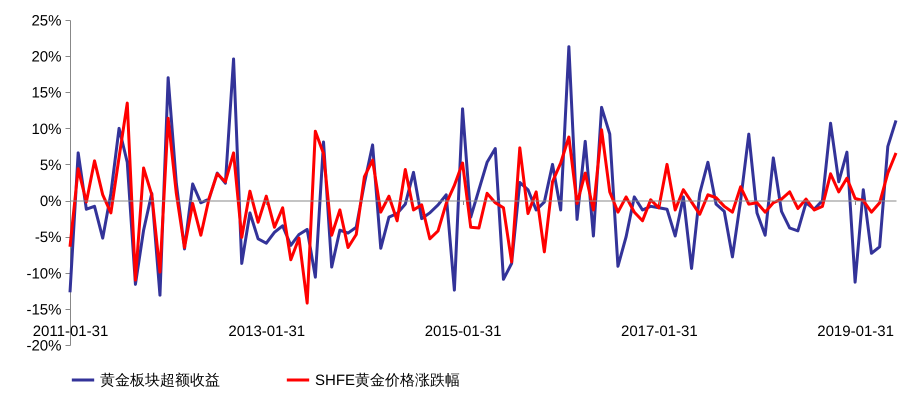 Image resolution: width=907 pixels, height=404 pixels. Describe the element at coordinates (70, 331) in the screenshot. I see `x-tick-label: 2011-01-31` at that location.